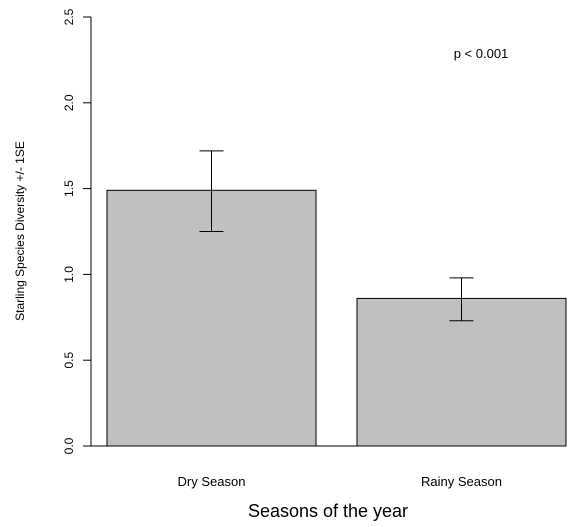 The height and width of the screenshot is (527, 579). I want to click on y-tick-label: 2.5, so click(69, 16).